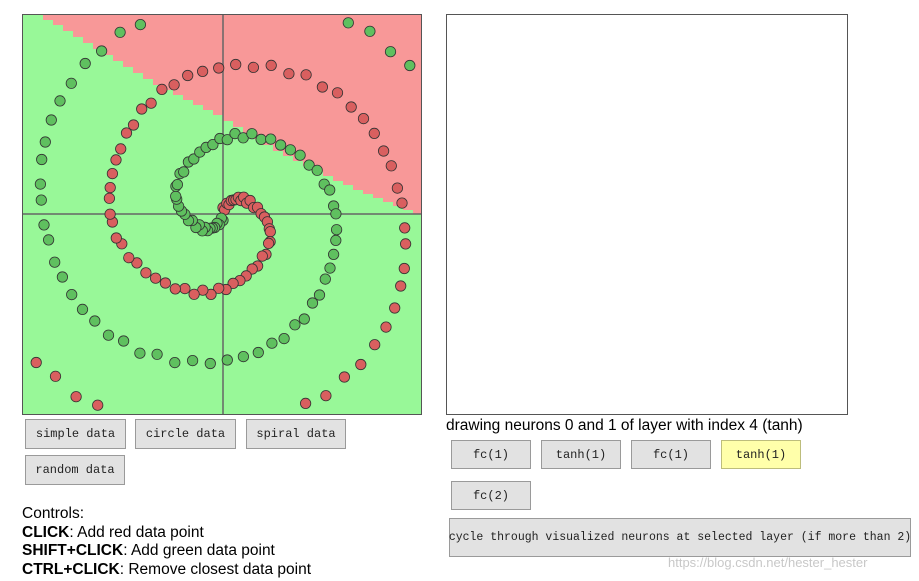 Image resolution: width=919 pixels, height=581 pixels. I want to click on controls-row-ctrl-click: CTRL+CLICK: Remove closest data point, so click(166, 570).